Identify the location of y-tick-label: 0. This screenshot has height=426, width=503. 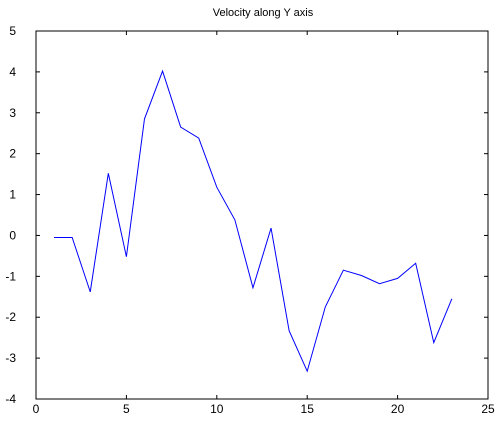
(12, 235).